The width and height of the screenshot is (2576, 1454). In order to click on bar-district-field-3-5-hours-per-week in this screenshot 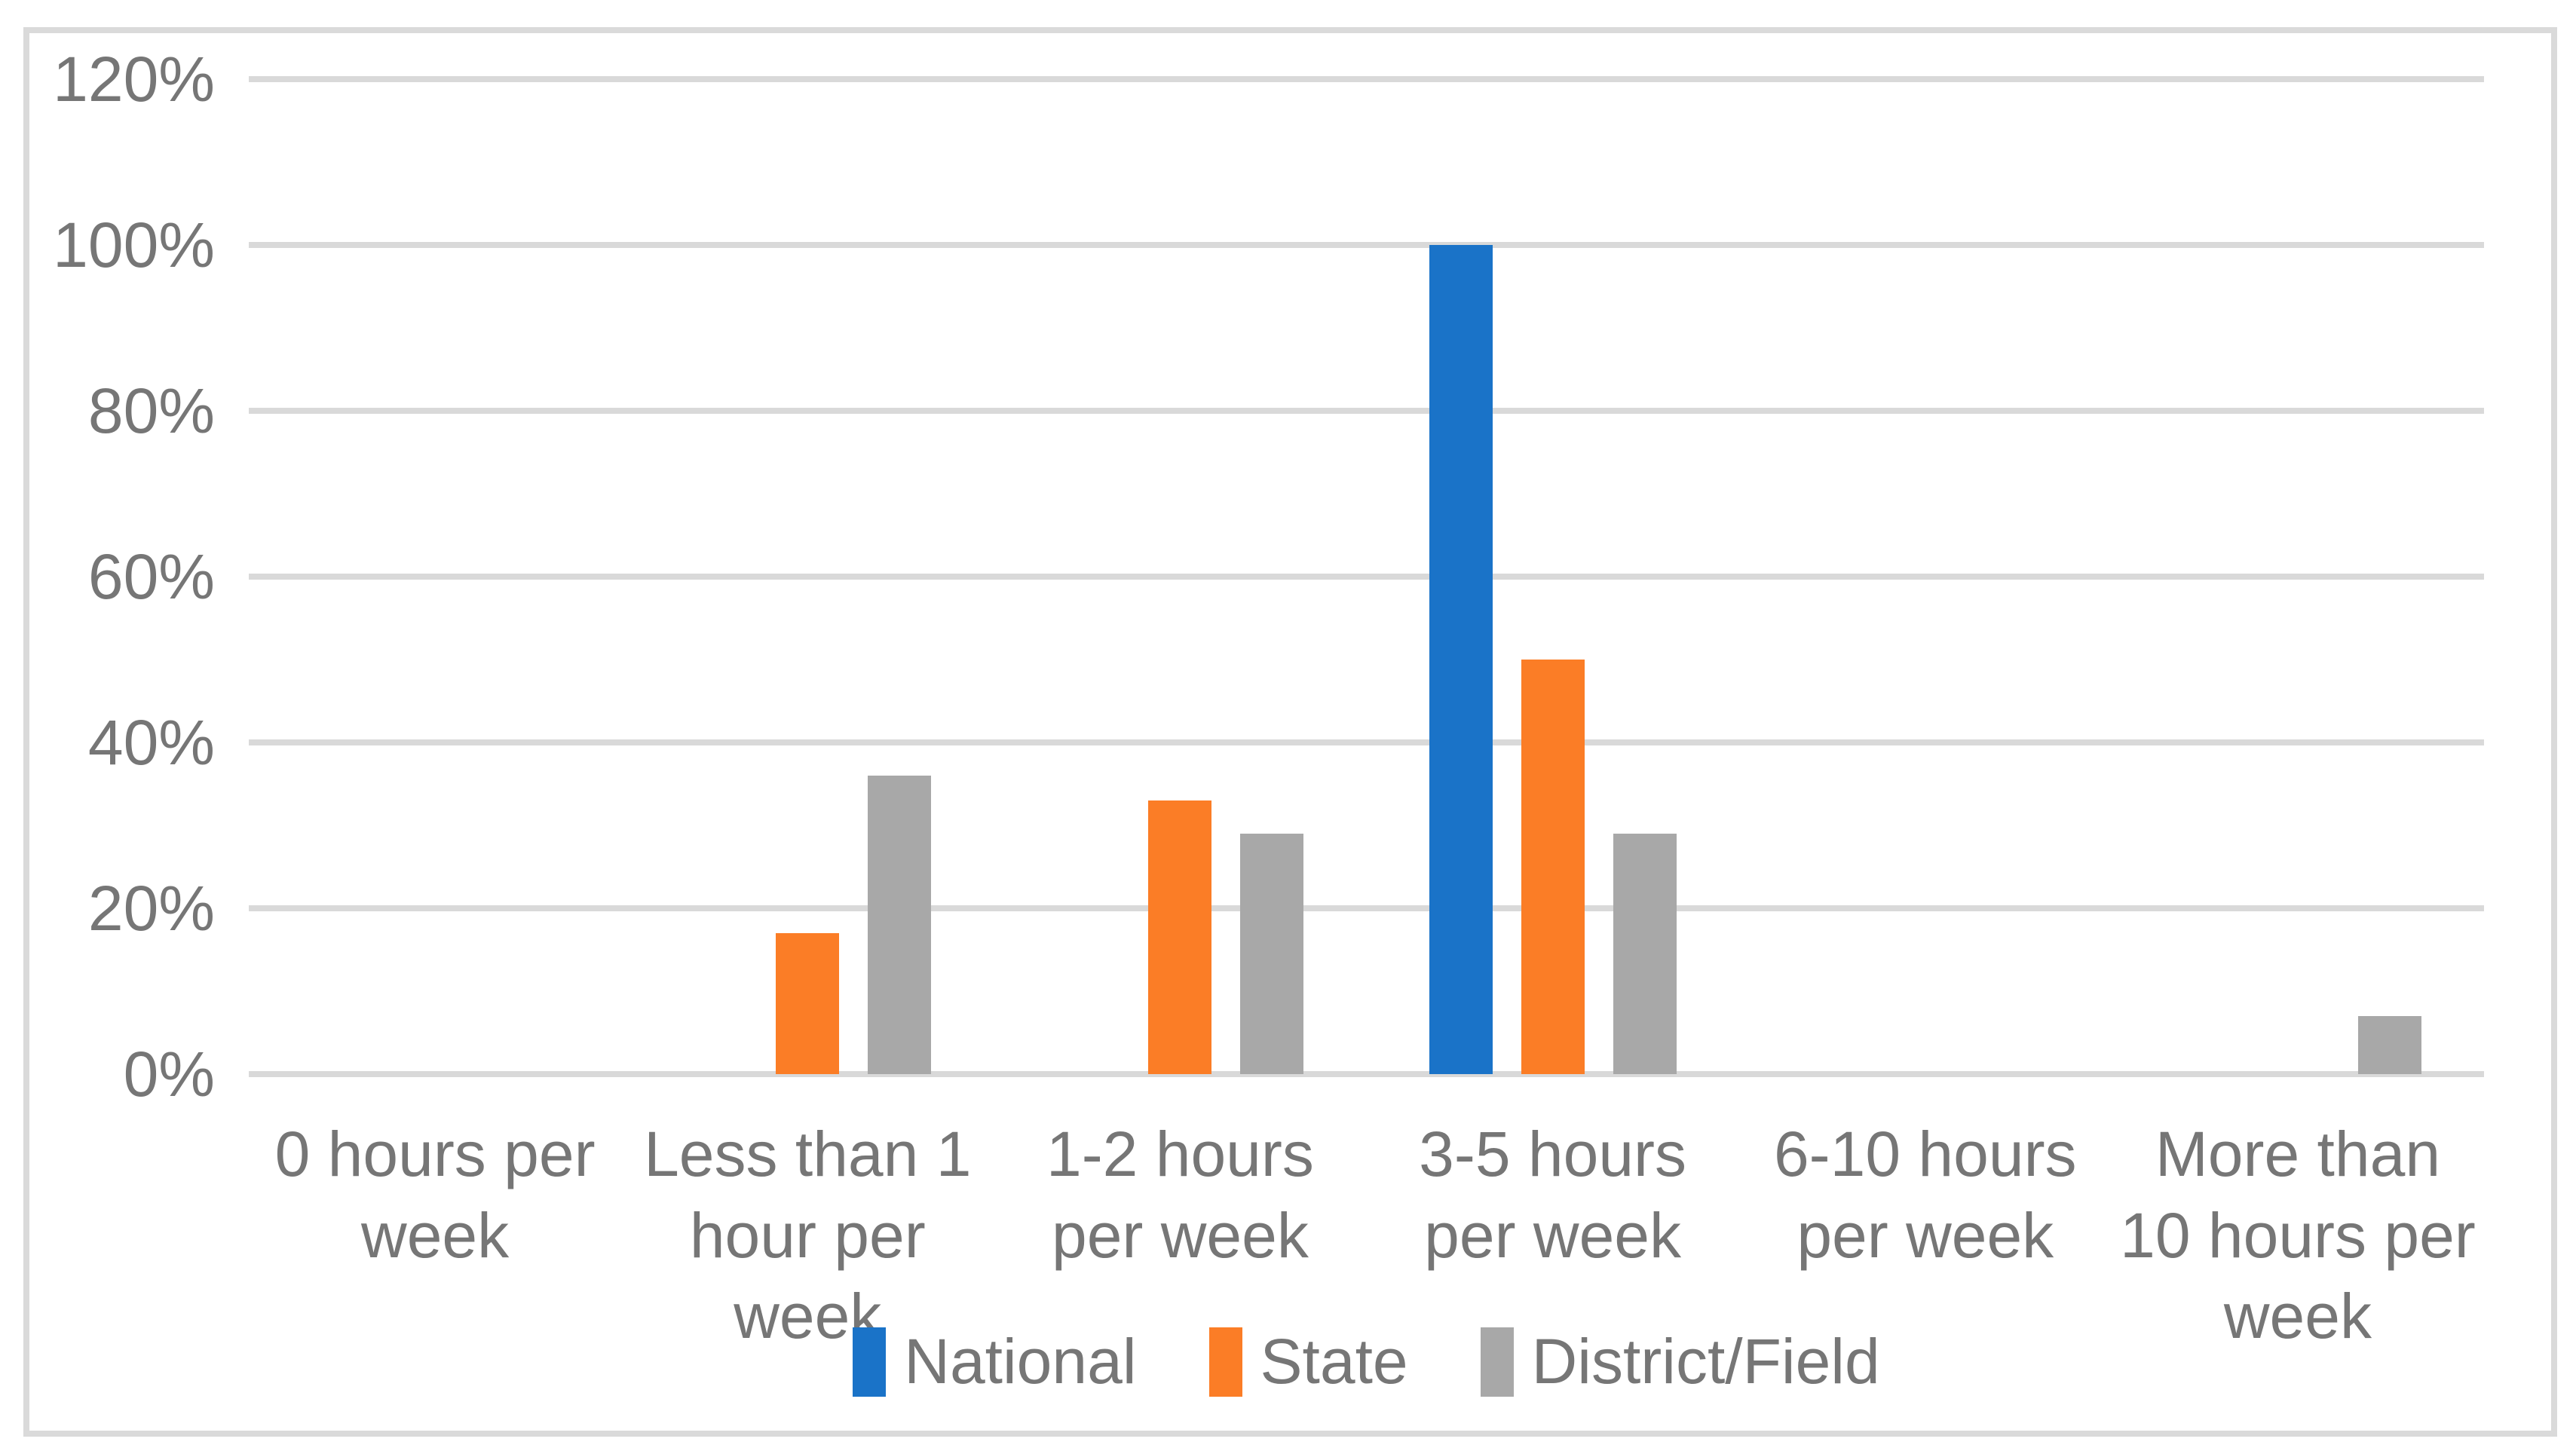, I will do `click(1645, 954)`.